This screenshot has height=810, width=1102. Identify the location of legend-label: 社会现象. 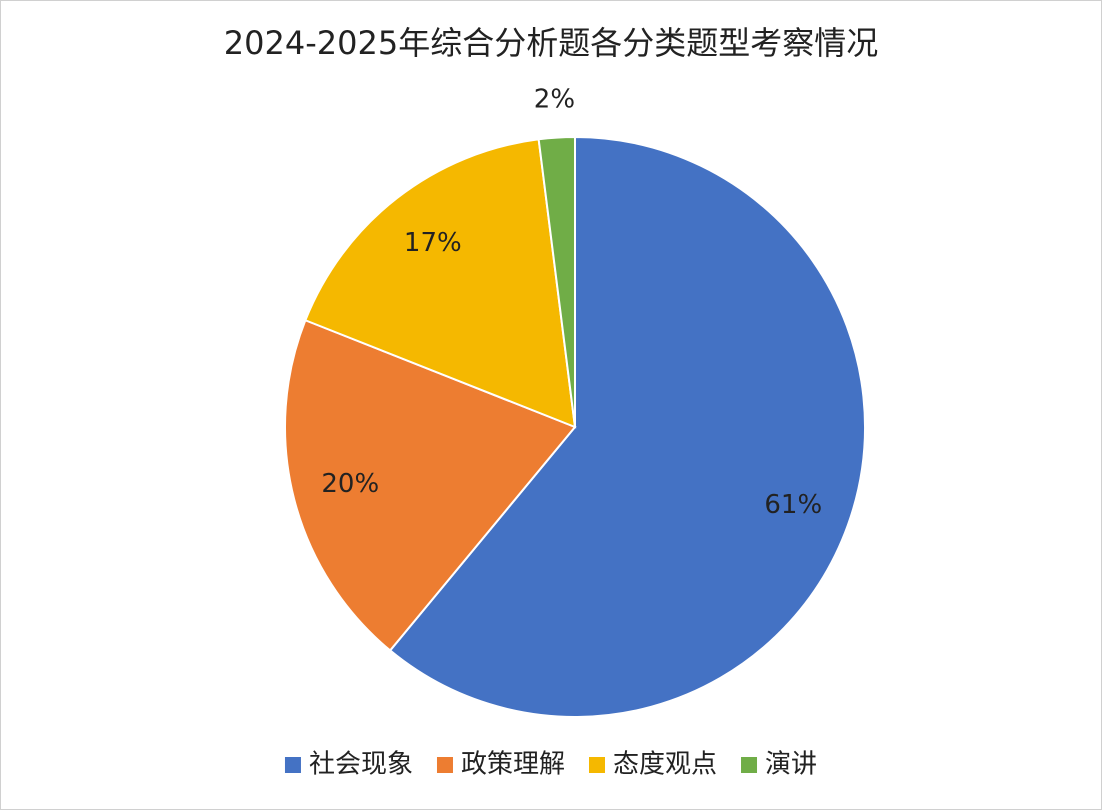
(361, 765).